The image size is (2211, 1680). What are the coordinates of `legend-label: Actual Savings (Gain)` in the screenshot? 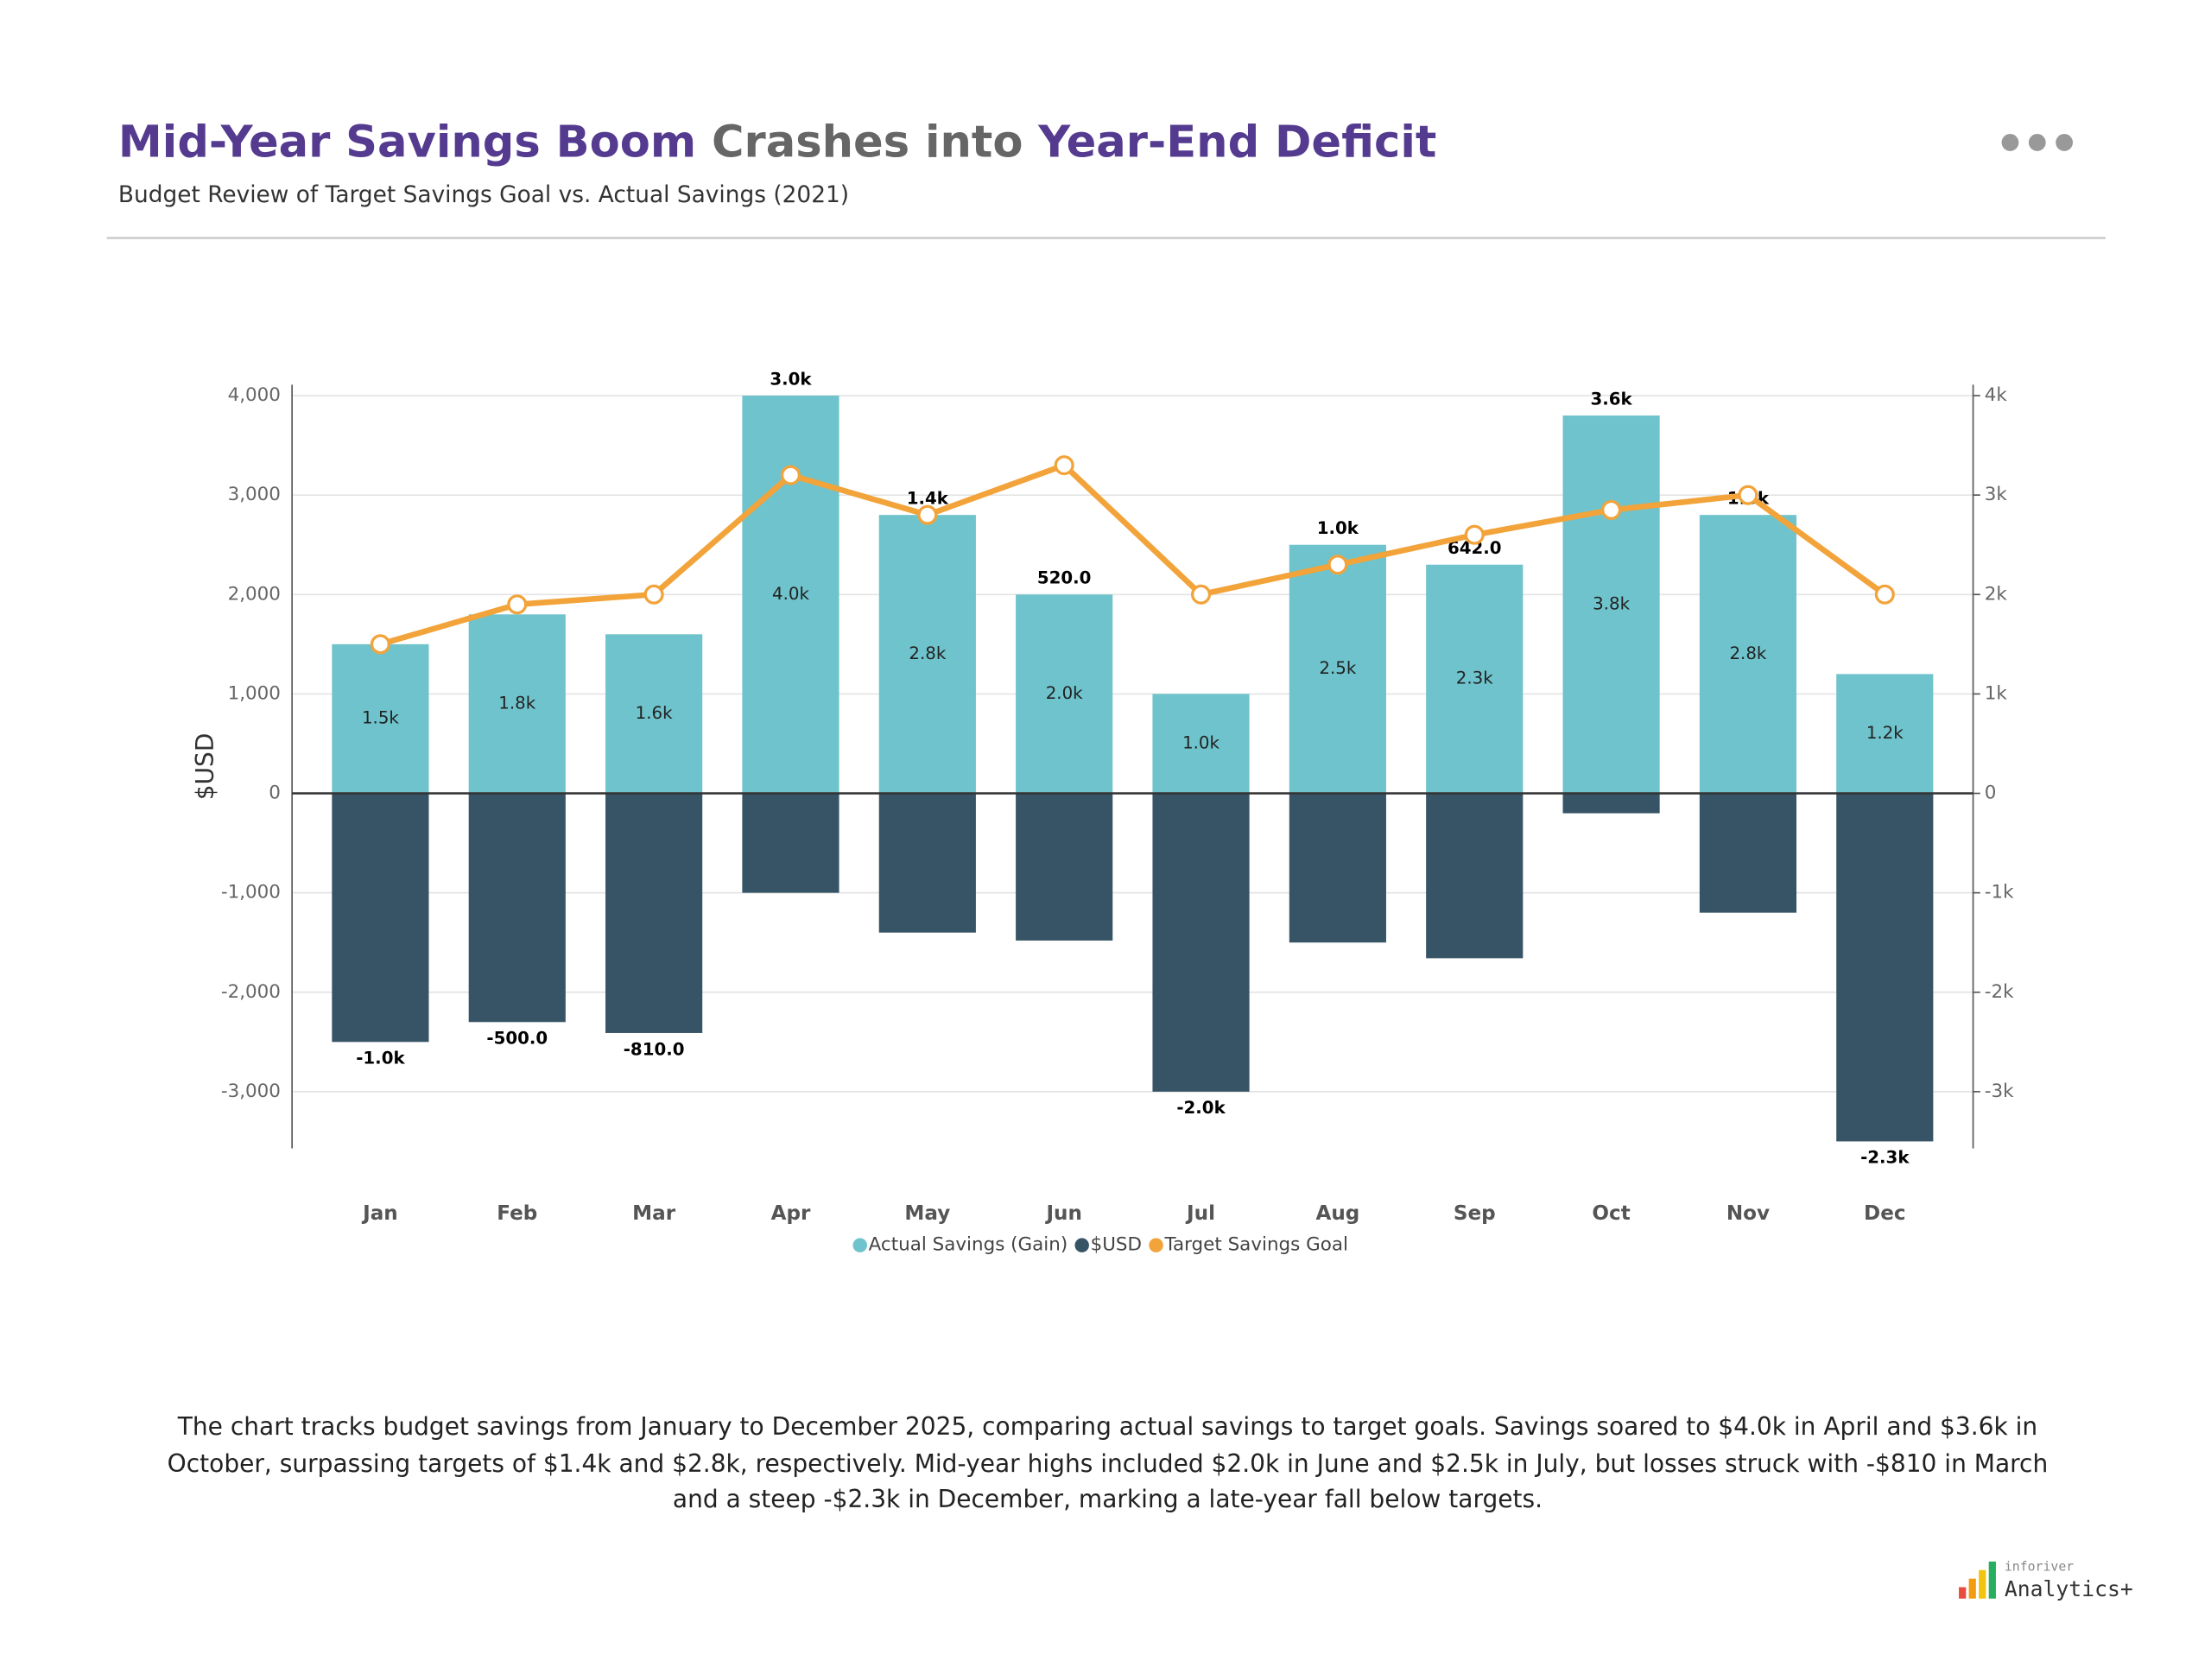 It's located at (969, 1245).